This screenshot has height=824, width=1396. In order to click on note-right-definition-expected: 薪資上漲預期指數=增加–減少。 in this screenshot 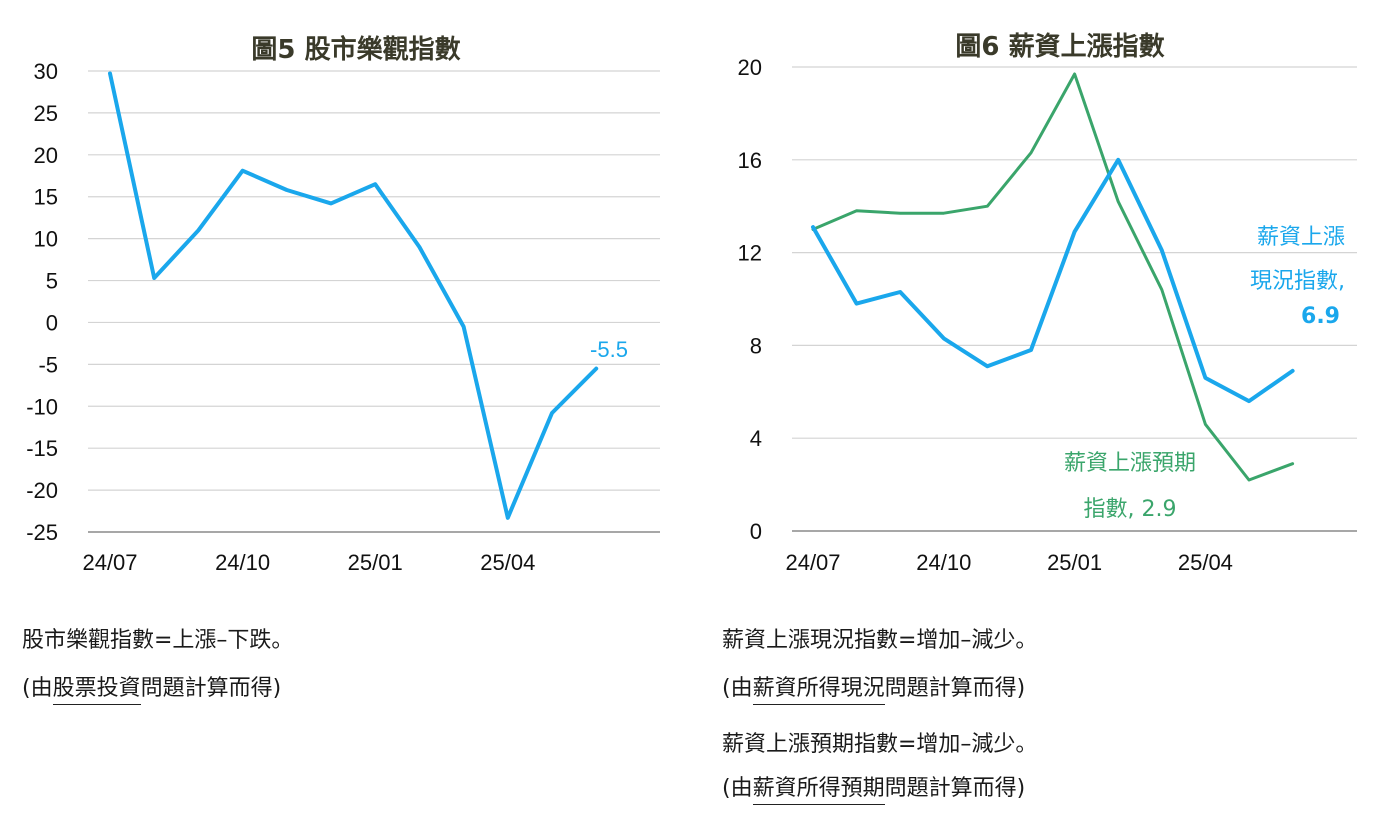, I will do `click(879, 742)`.